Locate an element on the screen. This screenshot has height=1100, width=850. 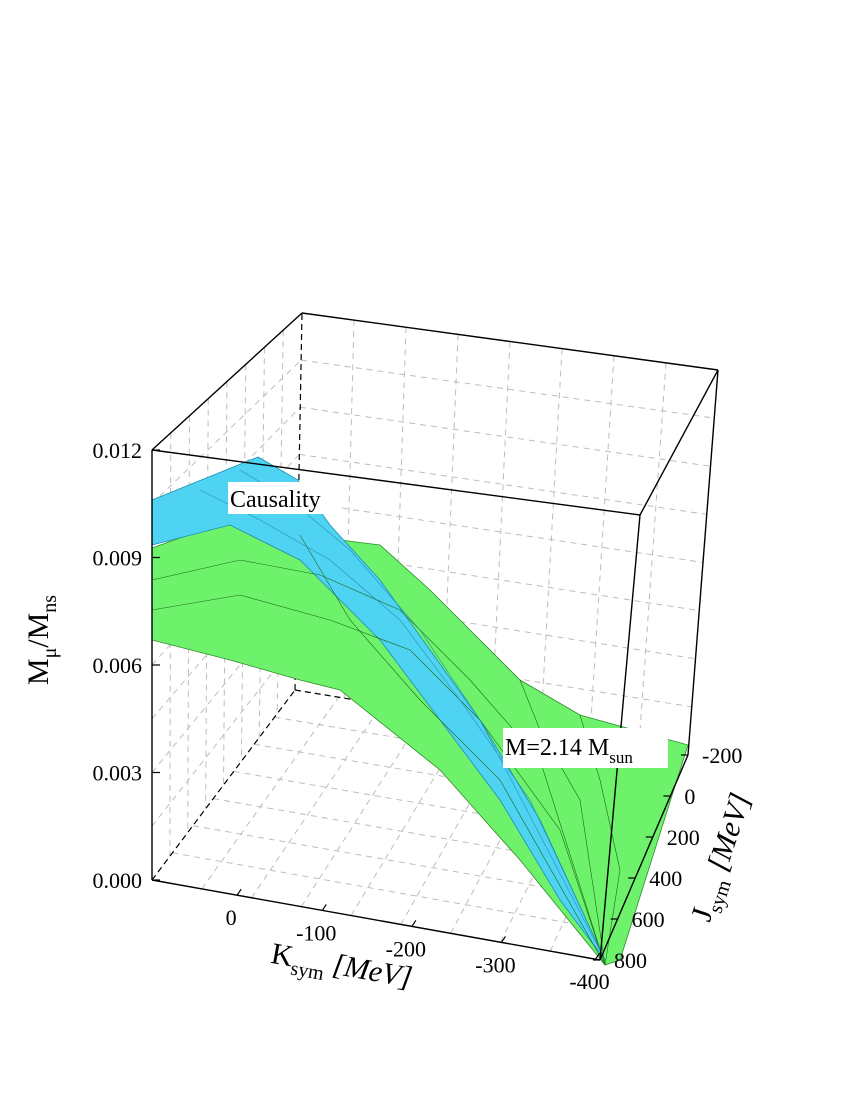
x-tick-label: 0 is located at coordinates (231, 917).